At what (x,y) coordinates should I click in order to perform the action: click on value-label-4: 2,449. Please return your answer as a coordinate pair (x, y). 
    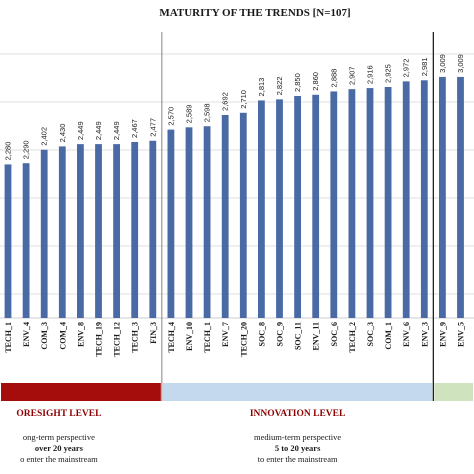
    Looking at the image, I should click on (80, 130).